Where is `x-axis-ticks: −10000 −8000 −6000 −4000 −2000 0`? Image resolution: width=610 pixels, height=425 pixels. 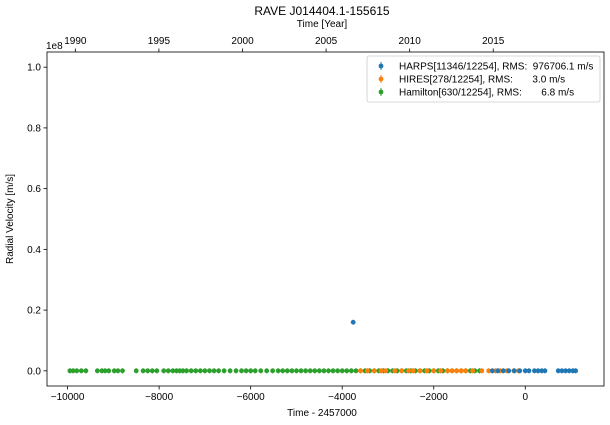 x-axis-ticks: −10000 −8000 −6000 −4000 −2000 0 is located at coordinates (289, 394).